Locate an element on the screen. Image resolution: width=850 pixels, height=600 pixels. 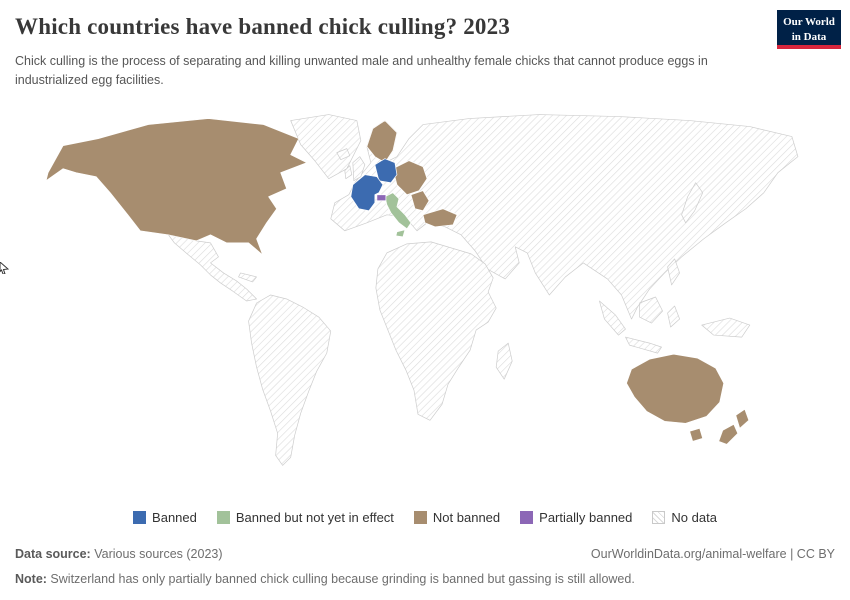
region-italy is located at coordinates (398, 211).